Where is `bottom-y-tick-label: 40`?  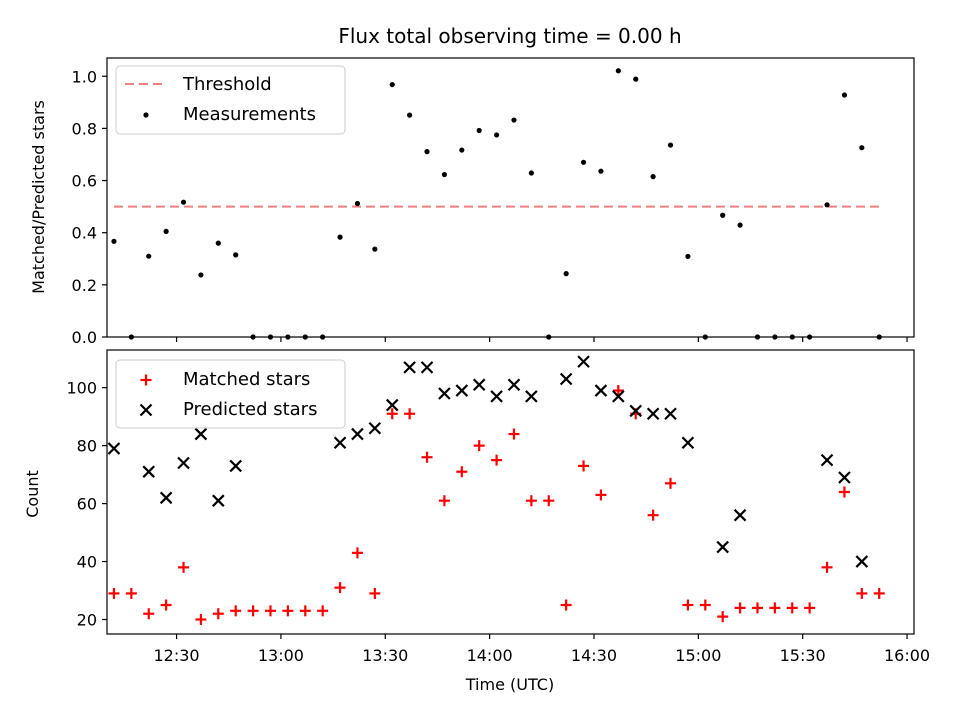
bottom-y-tick-label: 40 is located at coordinates (87, 562).